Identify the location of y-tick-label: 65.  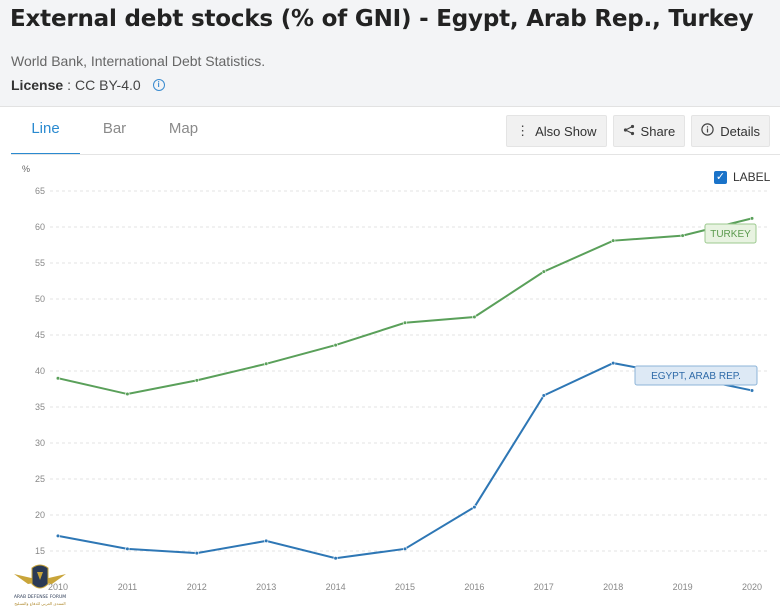
(40, 191).